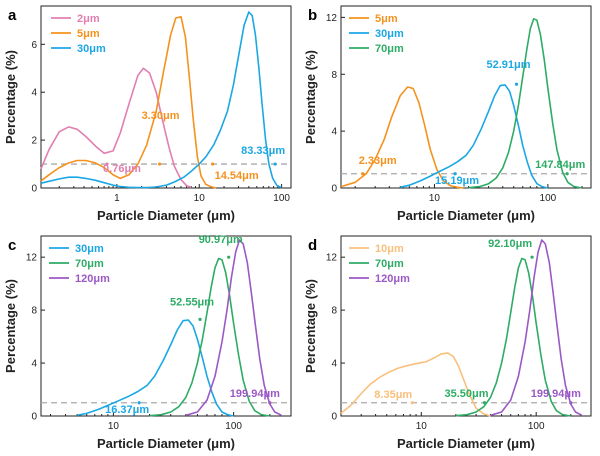 This screenshot has width=600, height=456. What do you see at coordinates (312, 245) in the screenshot?
I see `panel-letter: d` at bounding box center [312, 245].